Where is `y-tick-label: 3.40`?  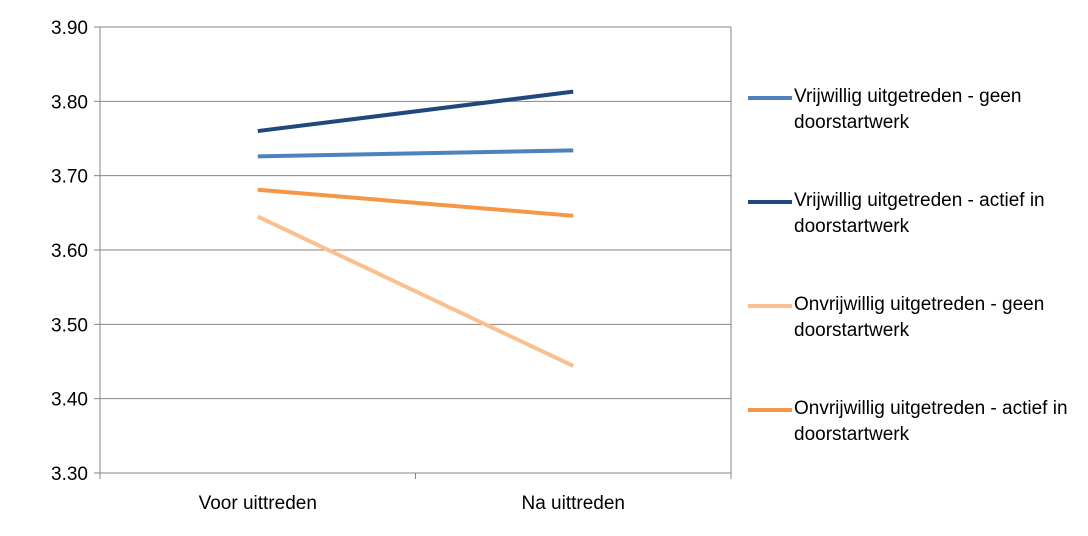 y-tick-label: 3.40 is located at coordinates (69, 400).